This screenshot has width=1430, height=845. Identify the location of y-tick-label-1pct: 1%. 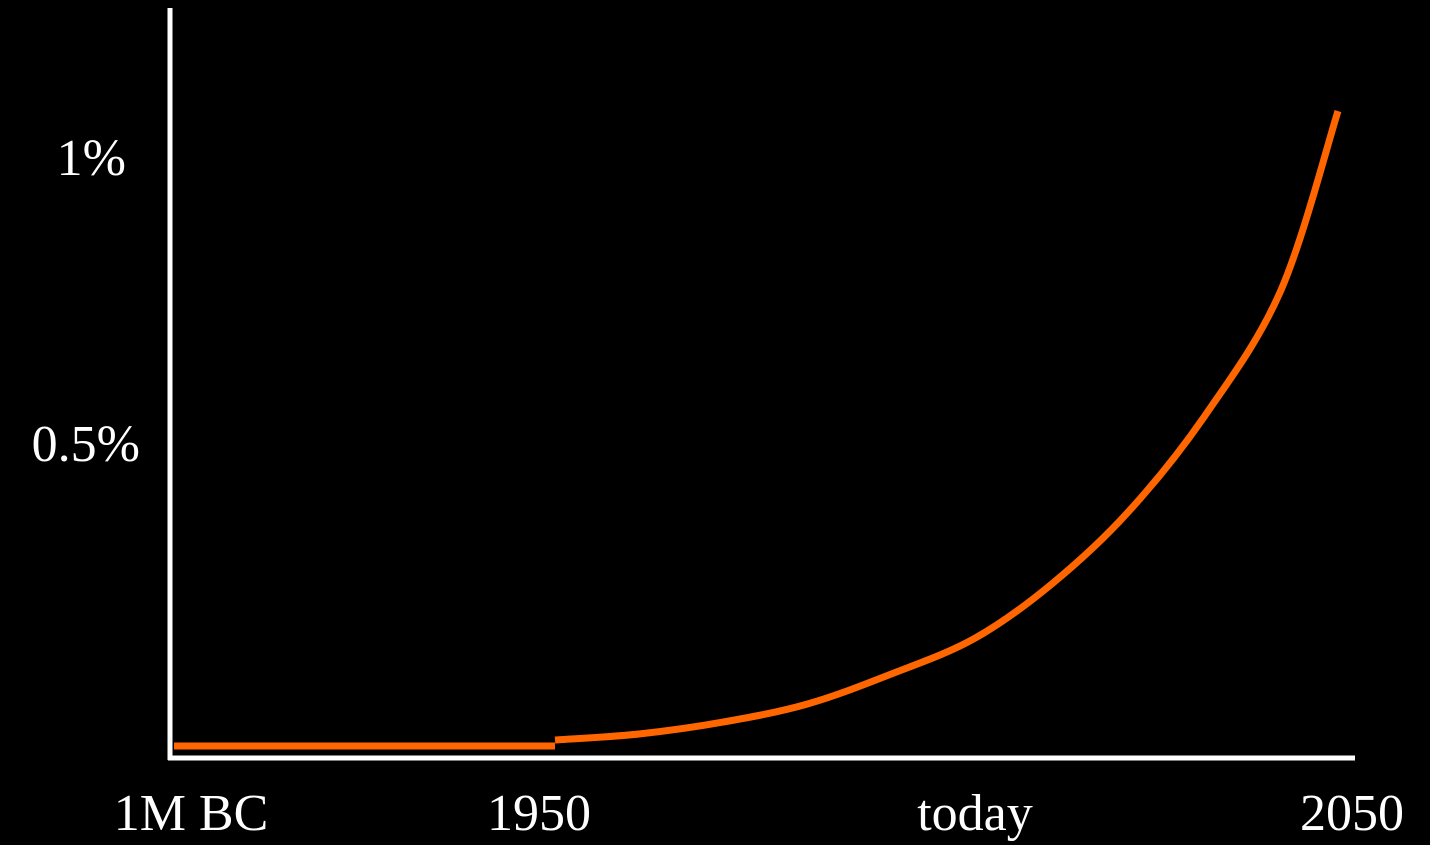
(91, 158).